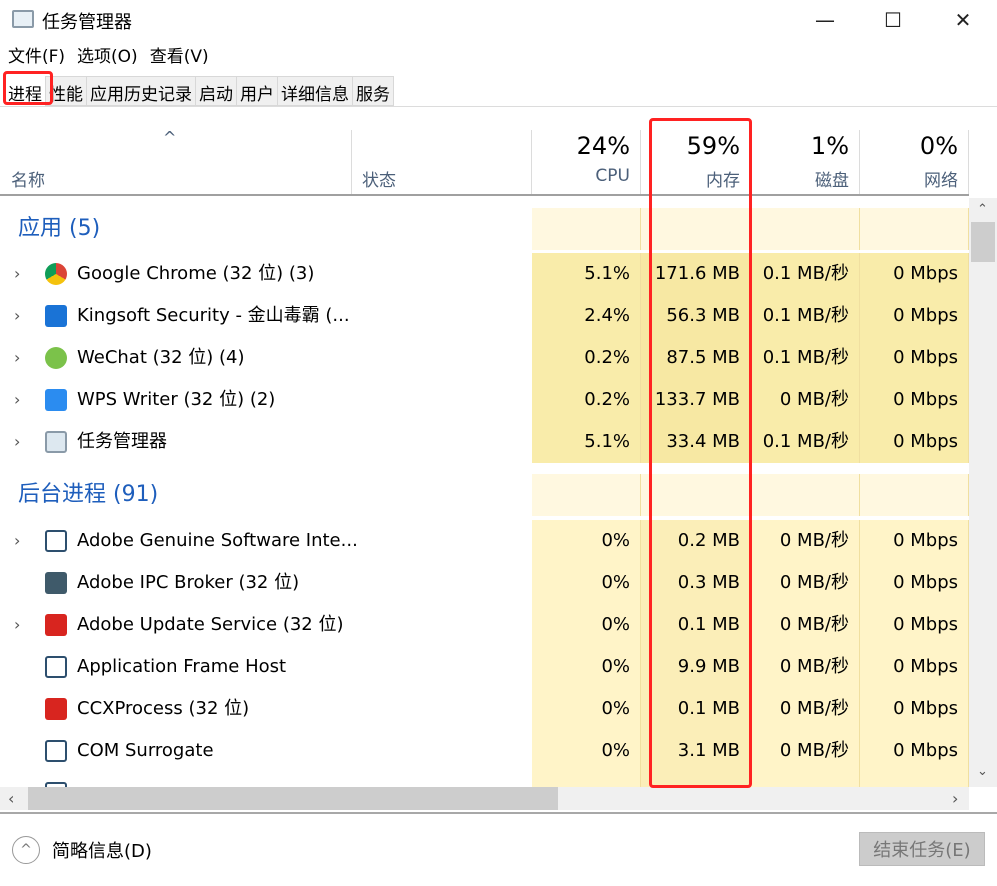 The height and width of the screenshot is (886, 997). What do you see at coordinates (102, 851) in the screenshot?
I see `fewer-details-label: 简略信息(D)` at bounding box center [102, 851].